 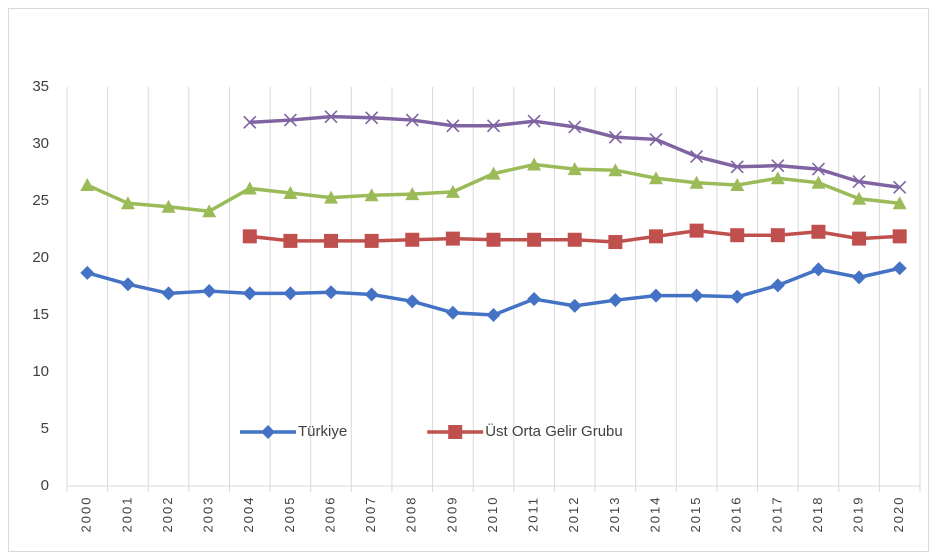 I want to click on x-tick-label: 2013, so click(x=614, y=514).